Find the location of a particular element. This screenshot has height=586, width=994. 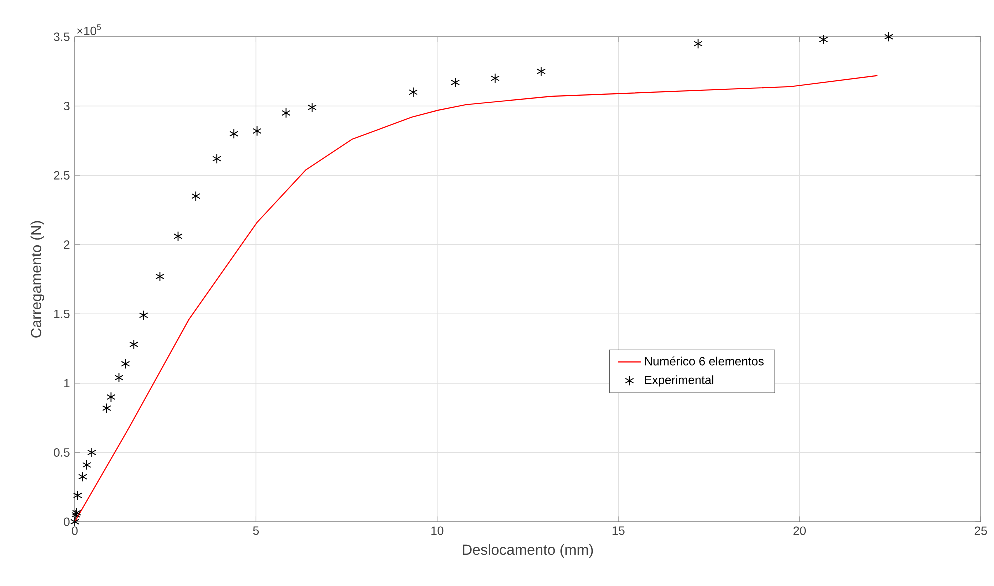

y-tick-label: 2.5 is located at coordinates (62, 175).